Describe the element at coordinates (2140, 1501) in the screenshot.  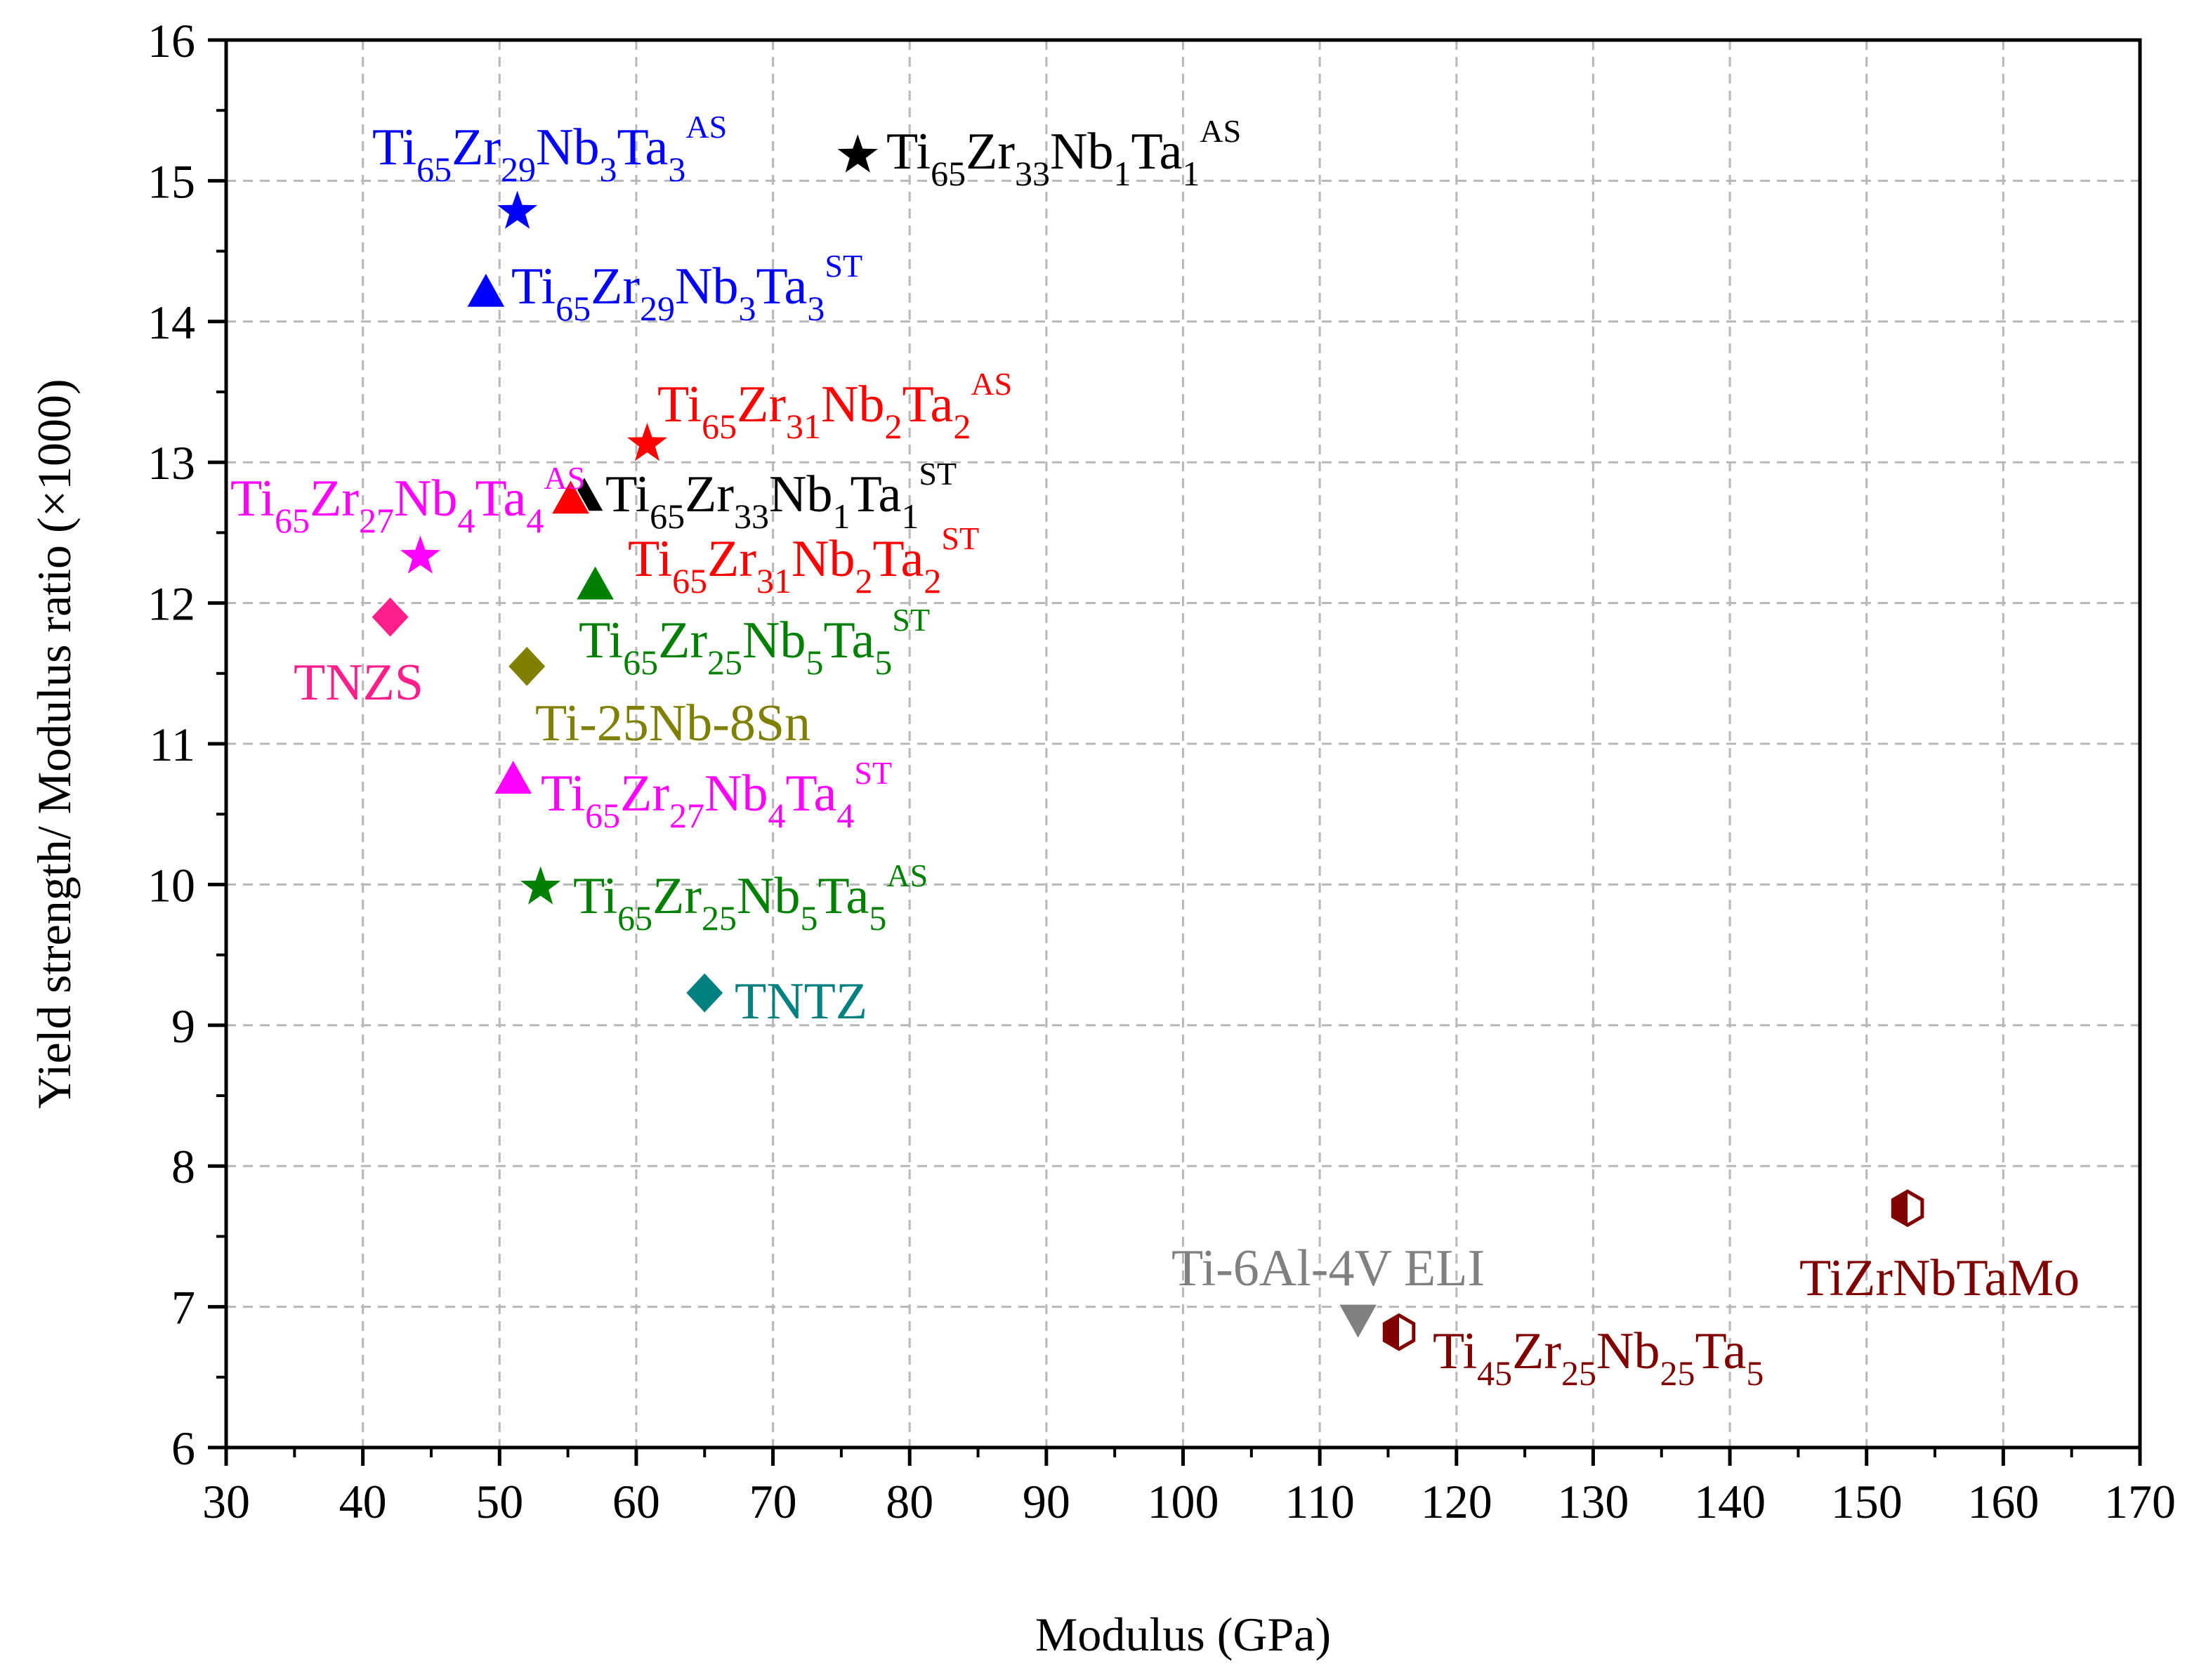
I see `x-tick-label: 170` at that location.